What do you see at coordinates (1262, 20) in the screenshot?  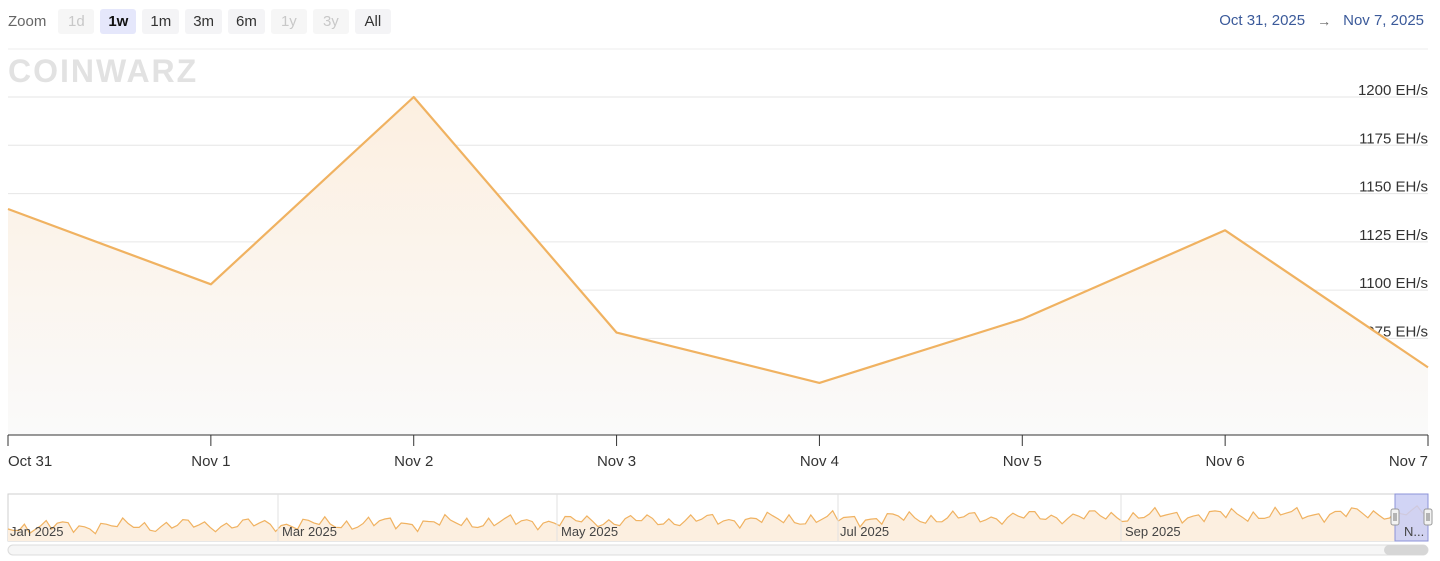 I see `range-from: Oct 31, 2025` at bounding box center [1262, 20].